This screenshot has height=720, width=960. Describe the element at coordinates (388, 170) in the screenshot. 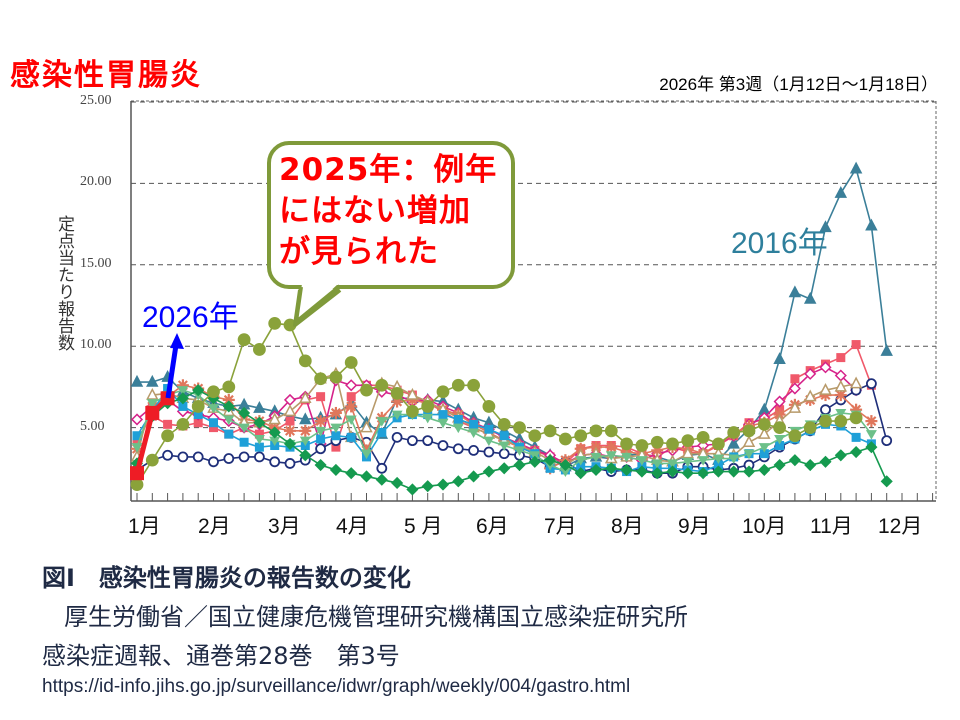

I see `callout-line-1: 2025年：例年` at that location.